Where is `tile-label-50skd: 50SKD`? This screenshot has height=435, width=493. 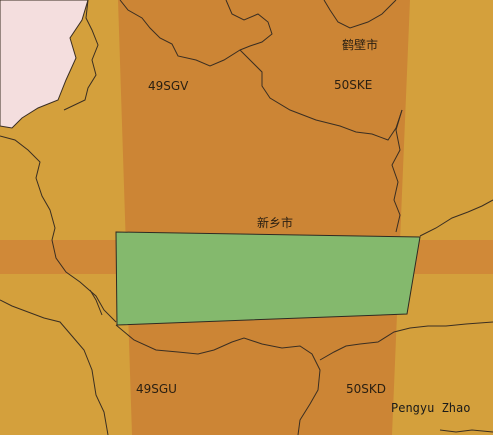
tile-label-50skd: 50SKD is located at coordinates (366, 389).